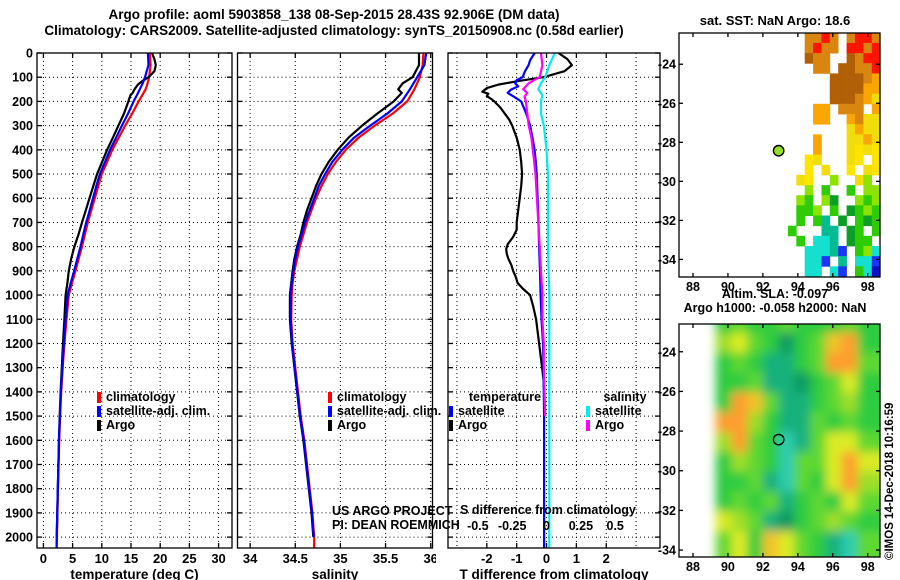  Describe the element at coordinates (478, 526) in the screenshot. I see `s-axis-tick: -0.5` at that location.